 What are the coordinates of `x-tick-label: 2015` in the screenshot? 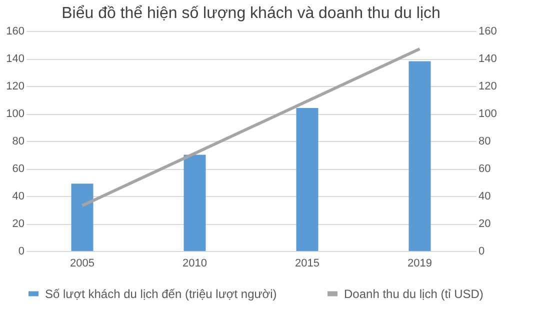 It's located at (307, 264).